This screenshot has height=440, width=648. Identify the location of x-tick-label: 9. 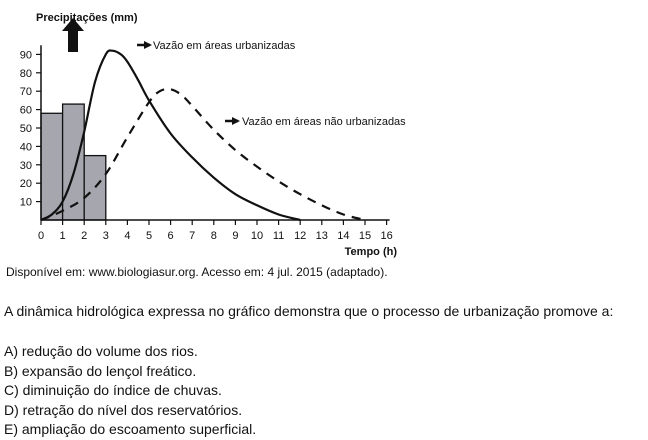
(235, 236).